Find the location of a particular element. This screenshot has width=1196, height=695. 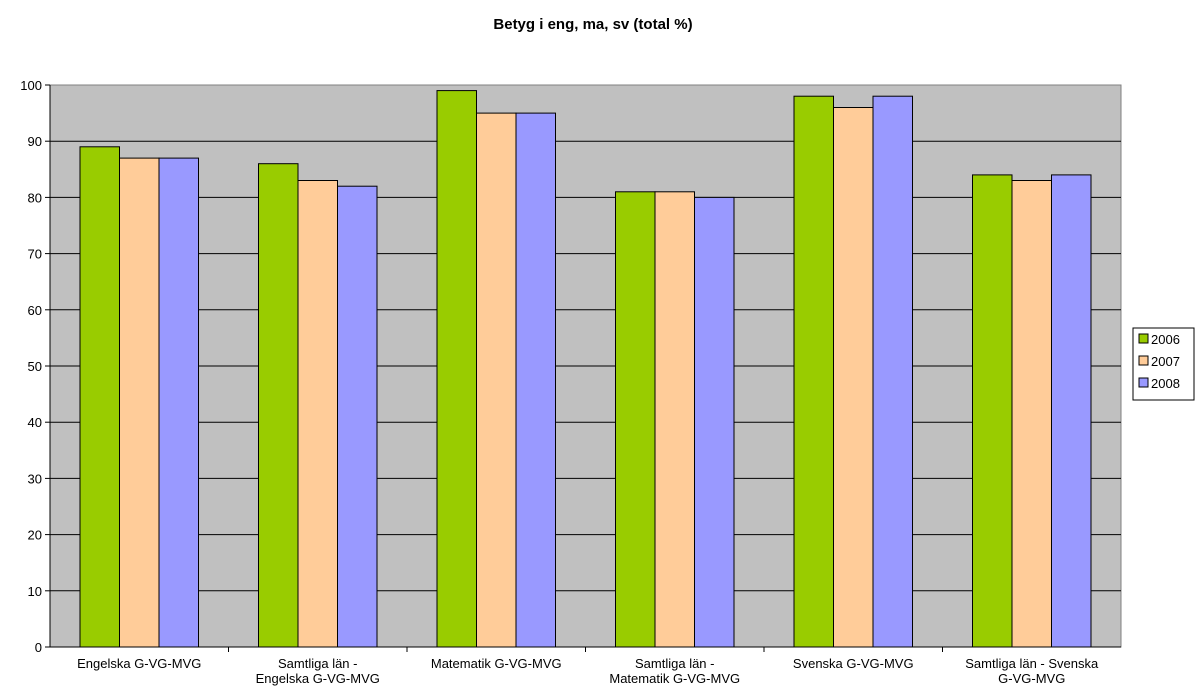

x-tick-label-line: Svenska G-VG-MVG is located at coordinates (853, 663).